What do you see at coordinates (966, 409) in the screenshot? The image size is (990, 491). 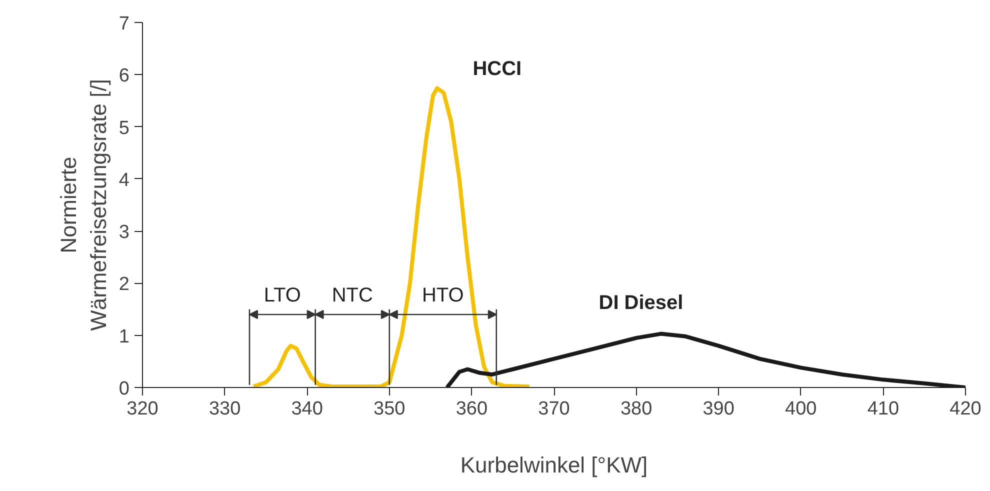 I see `x-tick-label: 420` at bounding box center [966, 409].